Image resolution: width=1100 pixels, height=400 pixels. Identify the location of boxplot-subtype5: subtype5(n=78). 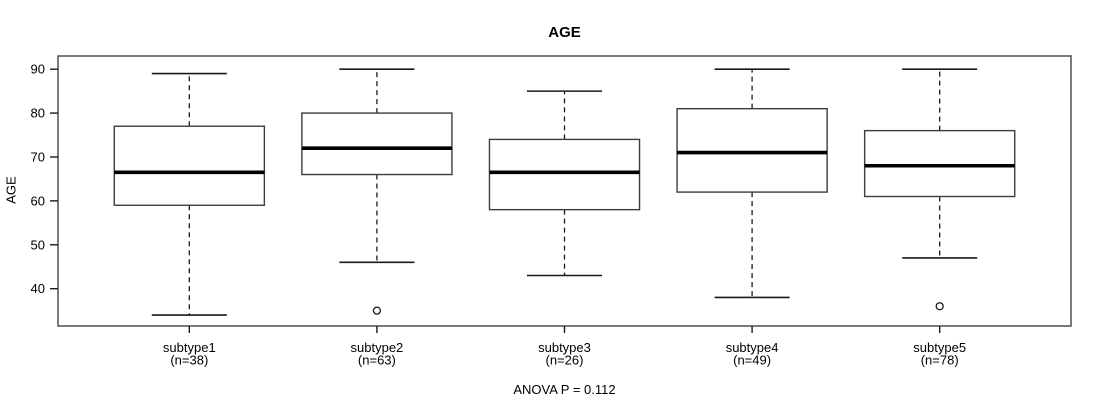
(939, 218).